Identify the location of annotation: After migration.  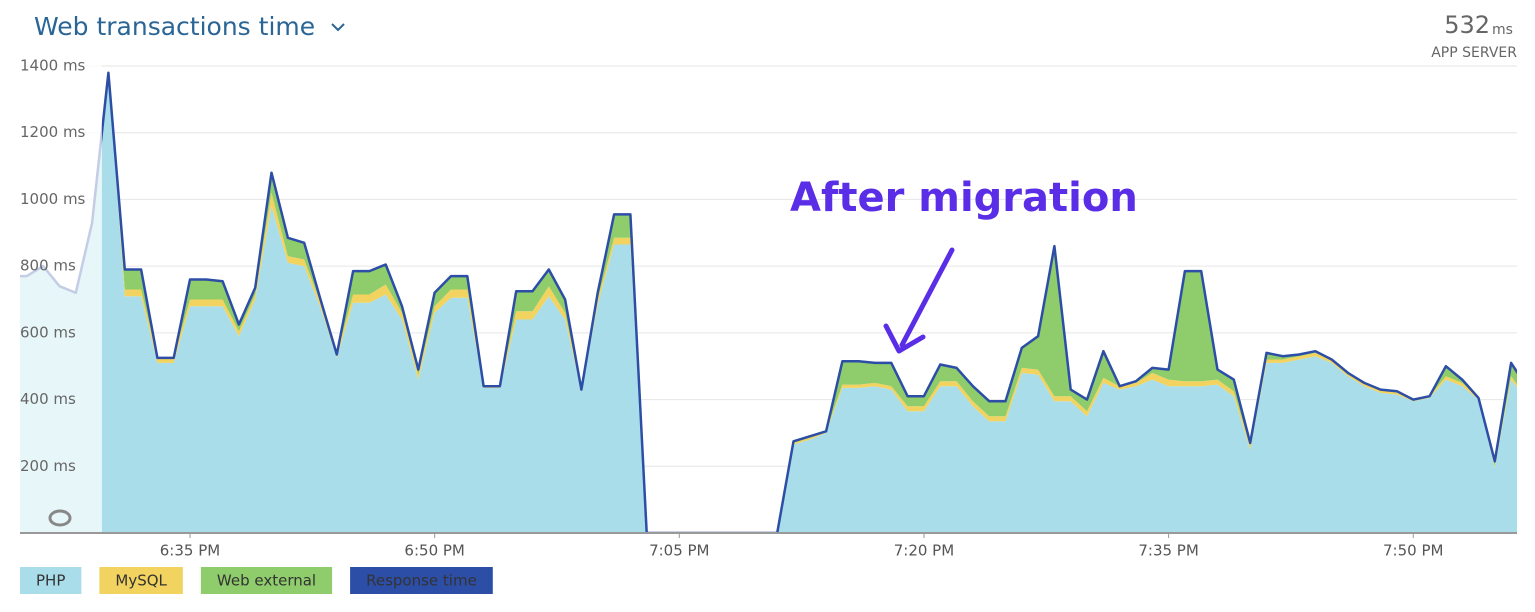
(964, 198).